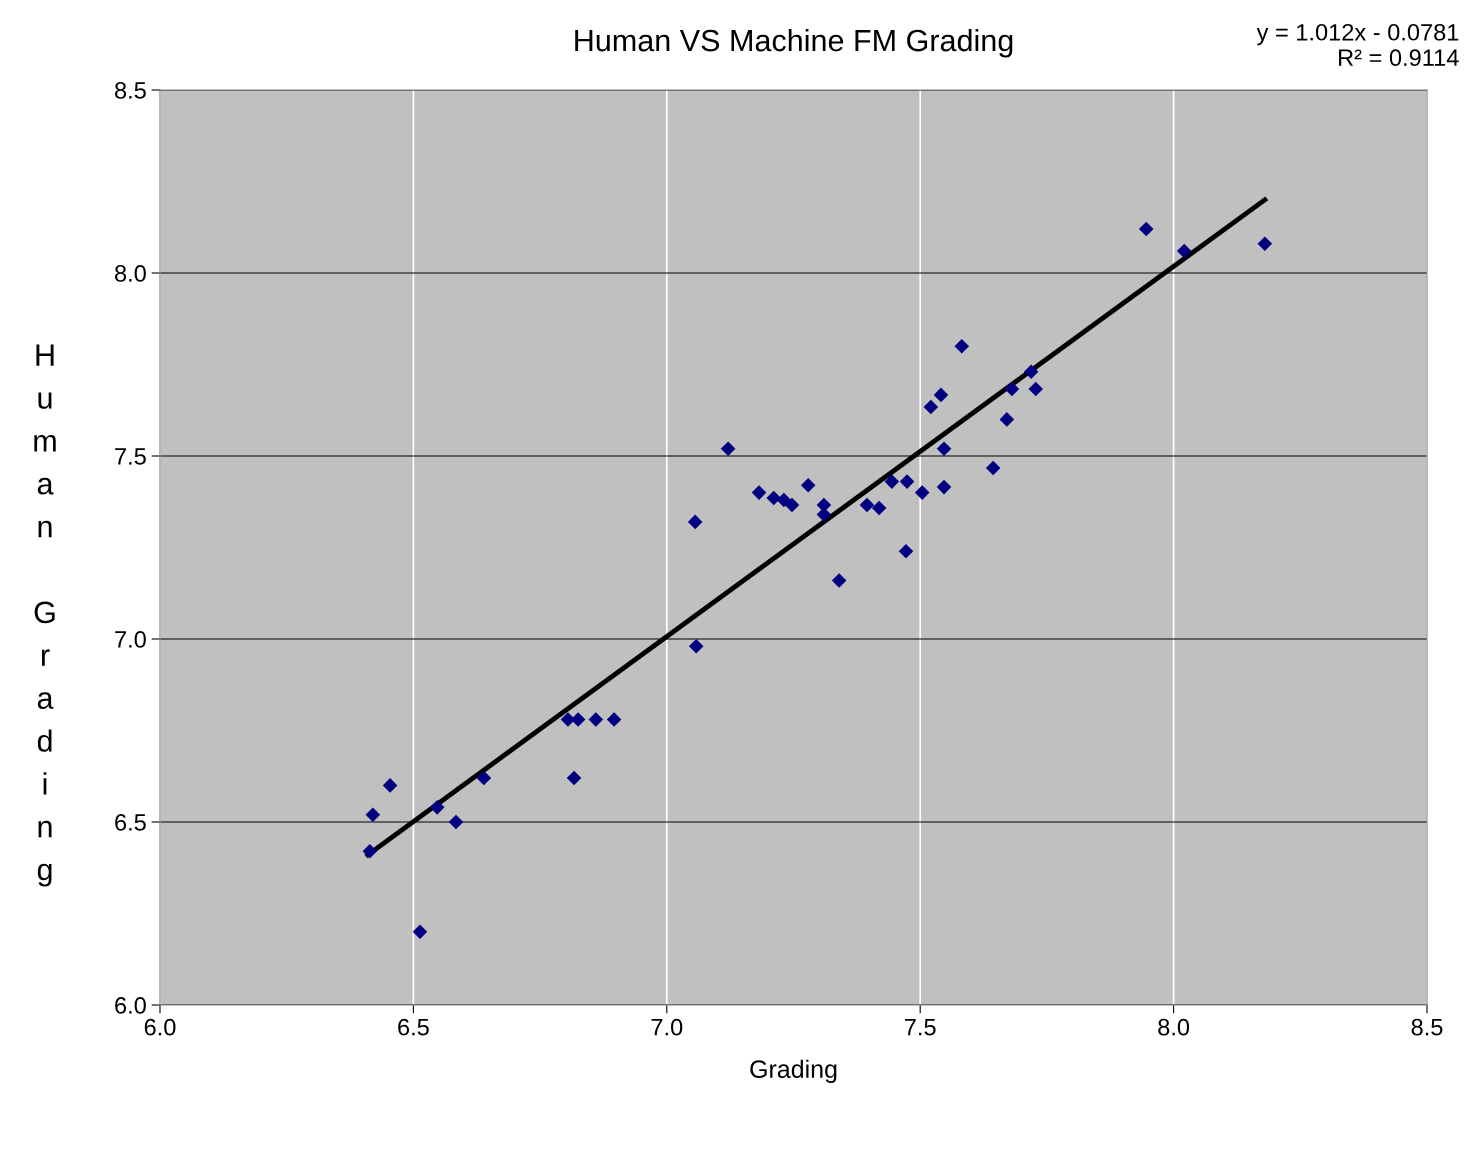  What do you see at coordinates (413, 1027) in the screenshot?
I see `x-tick-label: 6.5` at bounding box center [413, 1027].